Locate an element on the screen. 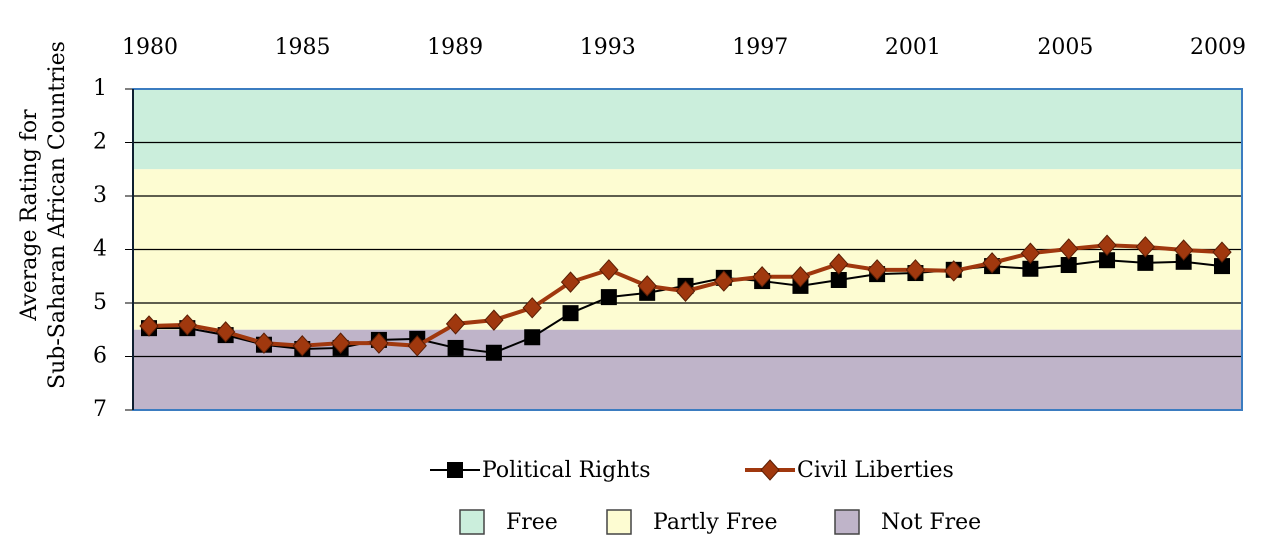 This screenshot has width=1270, height=540. x-tick-label: 1993 is located at coordinates (608, 47).